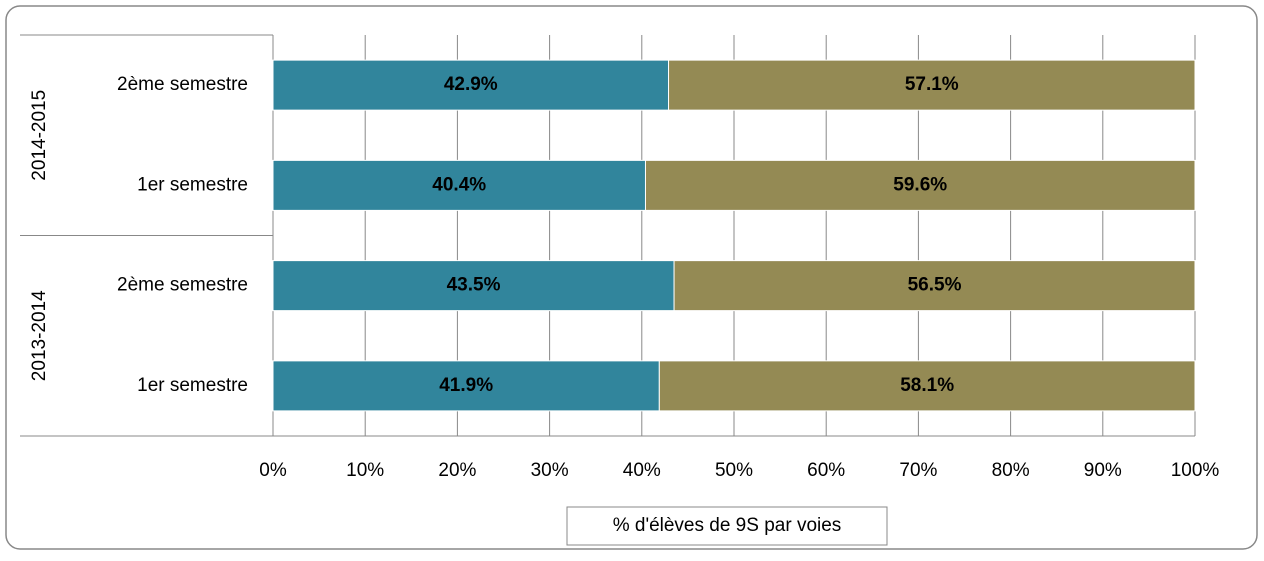 This screenshot has width=1264, height=561. I want to click on data-label: 59.6%, so click(920, 184).